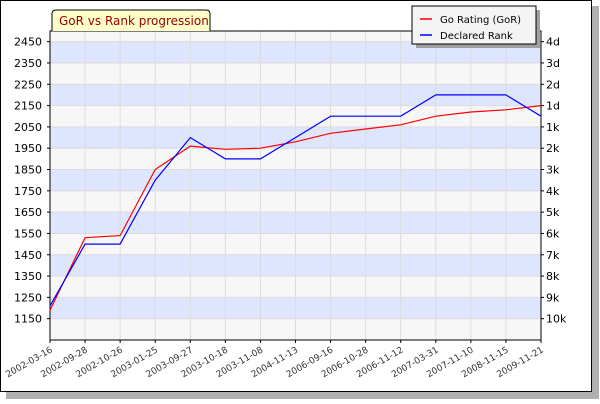  Describe the element at coordinates (28, 106) in the screenshot. I see `y-left-tick-label: 2150` at that location.